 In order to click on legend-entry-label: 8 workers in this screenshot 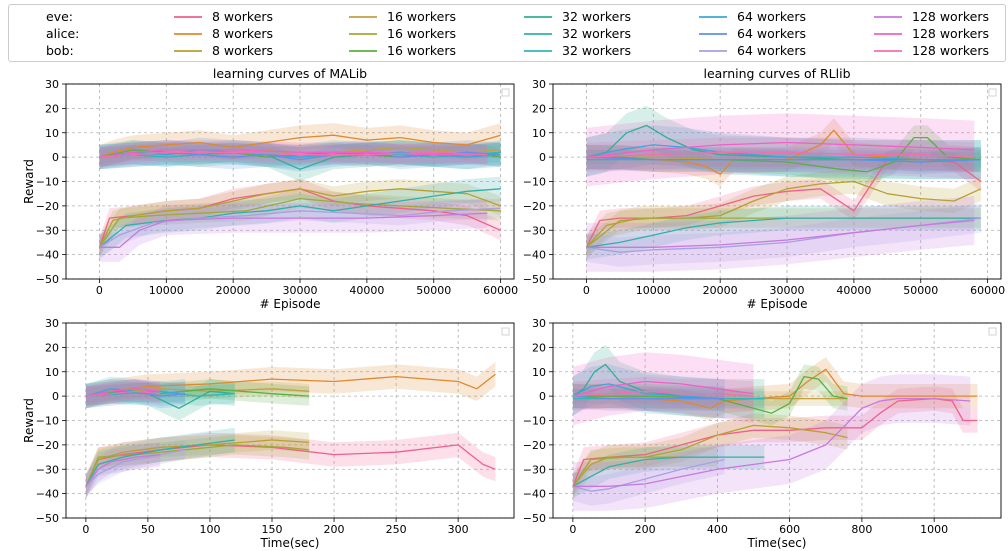, I will do `click(242, 50)`.